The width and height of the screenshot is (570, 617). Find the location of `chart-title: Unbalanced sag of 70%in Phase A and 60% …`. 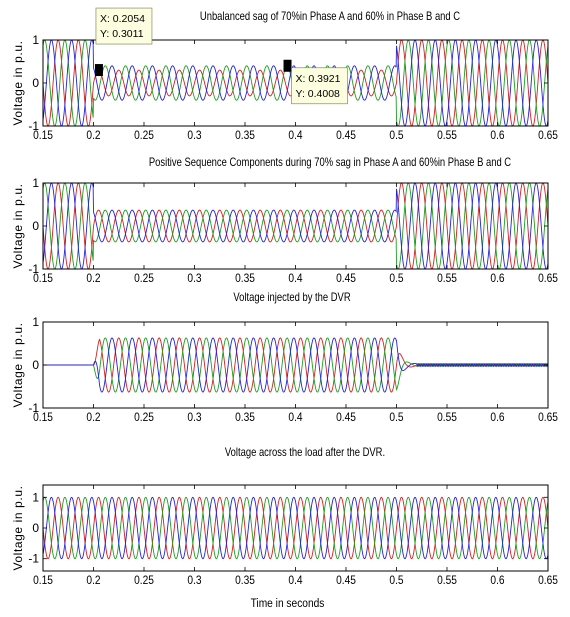

chart-title: Unbalanced sag of 70%in Phase A and 60% … is located at coordinates (330, 16).